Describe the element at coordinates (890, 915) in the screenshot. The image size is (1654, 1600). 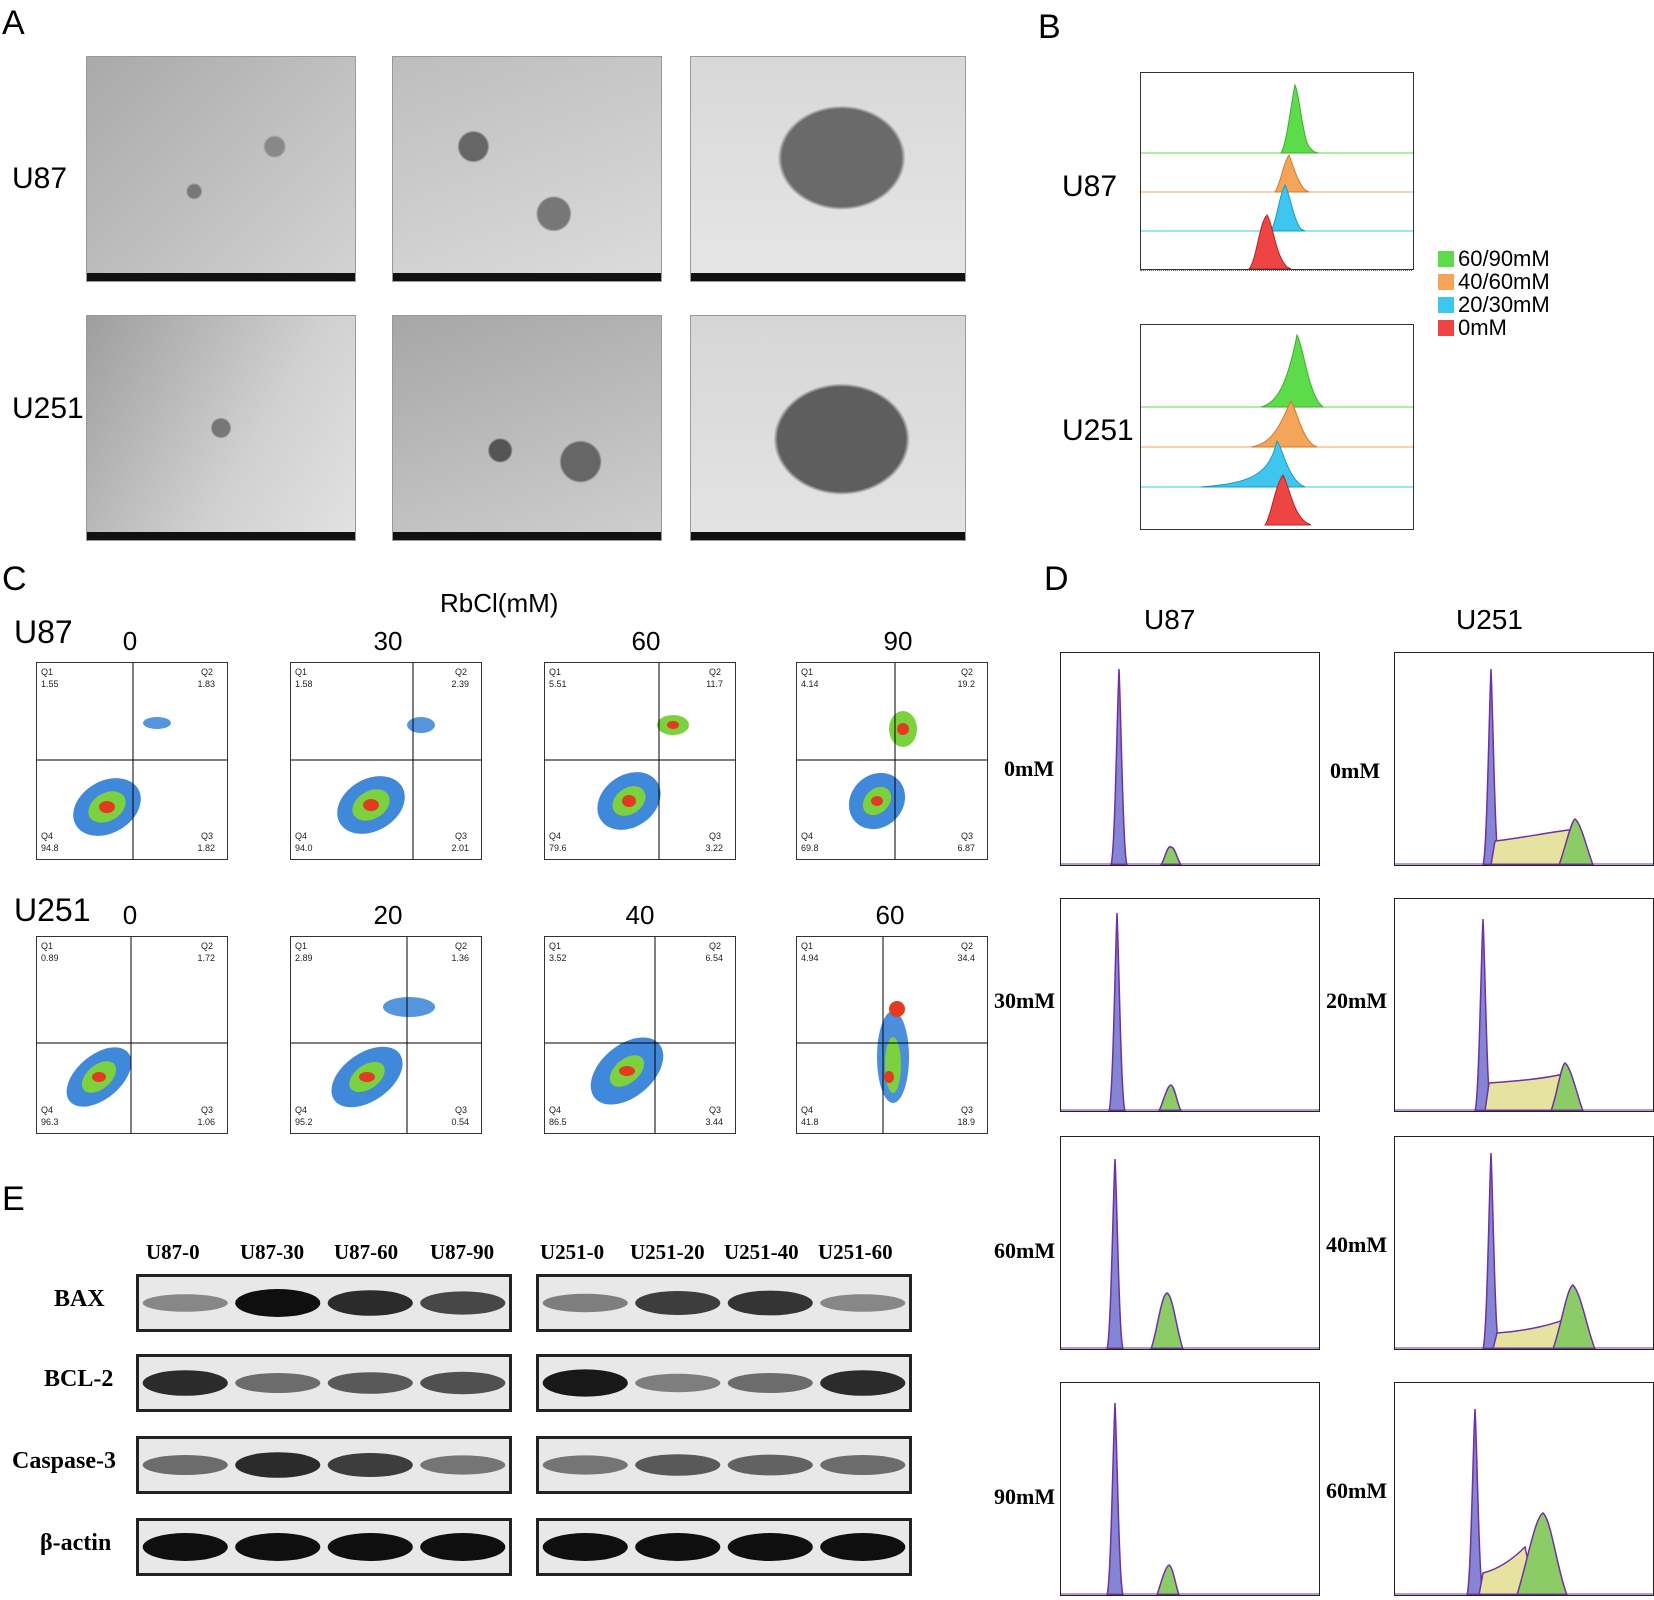
I see `flow-conc-u251-60: 60` at that location.